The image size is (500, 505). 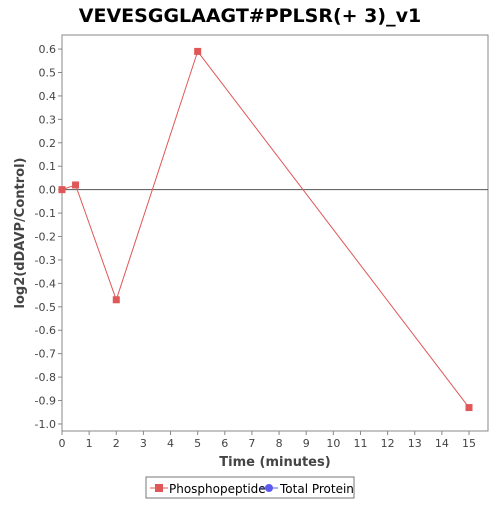 What do you see at coordinates (170, 443) in the screenshot?
I see `x-tick-label: 4` at bounding box center [170, 443].